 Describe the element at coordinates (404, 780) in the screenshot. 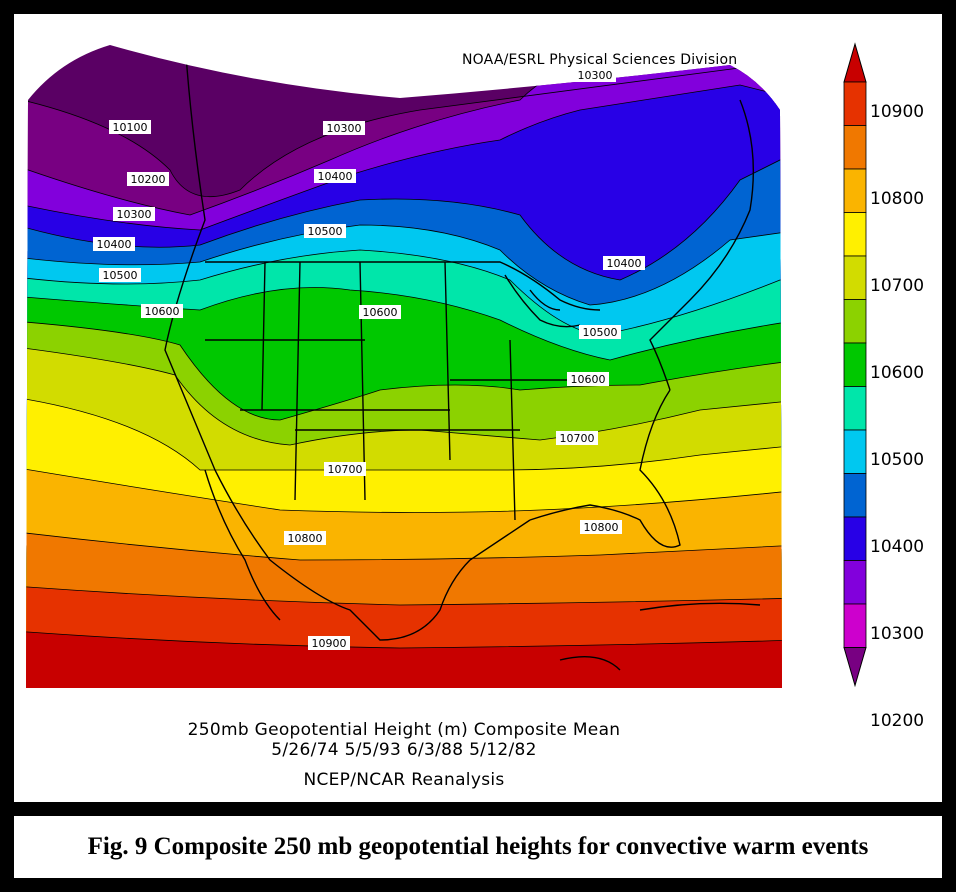

I see `caption-source: NCEP/NCAR Reanalysis` at that location.